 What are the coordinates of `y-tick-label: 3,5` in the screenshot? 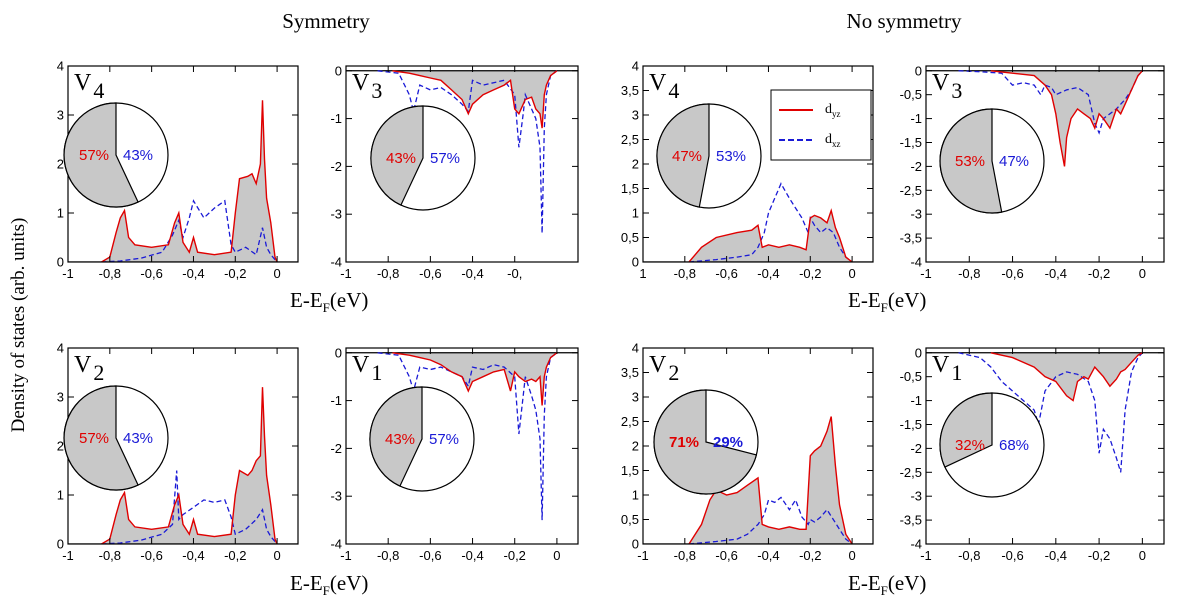 It's located at (630, 372).